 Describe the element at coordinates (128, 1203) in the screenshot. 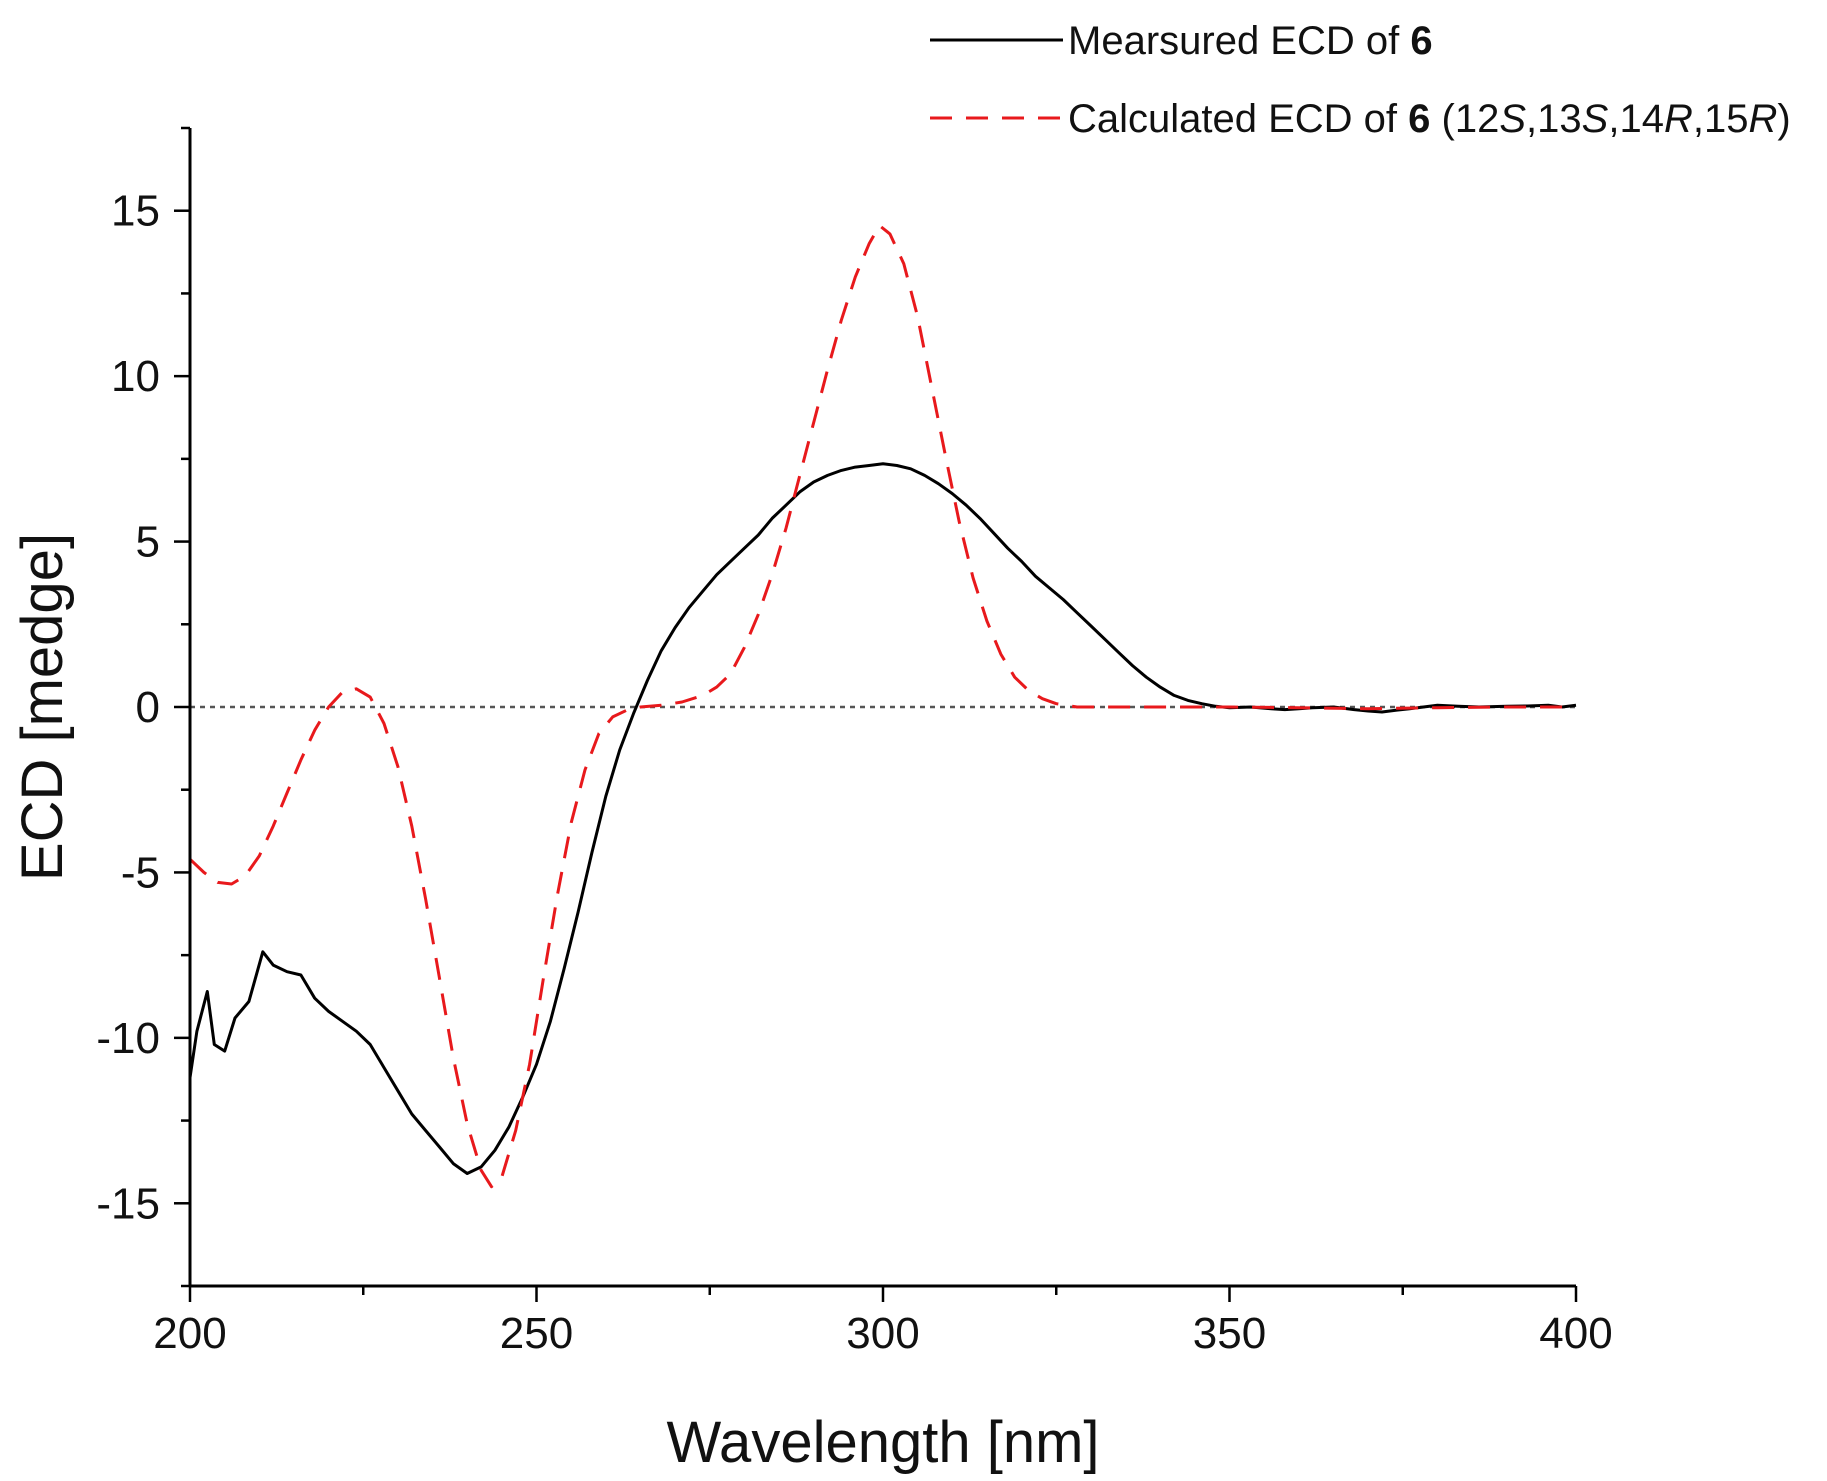

I see `y-tick-label: -15` at that location.